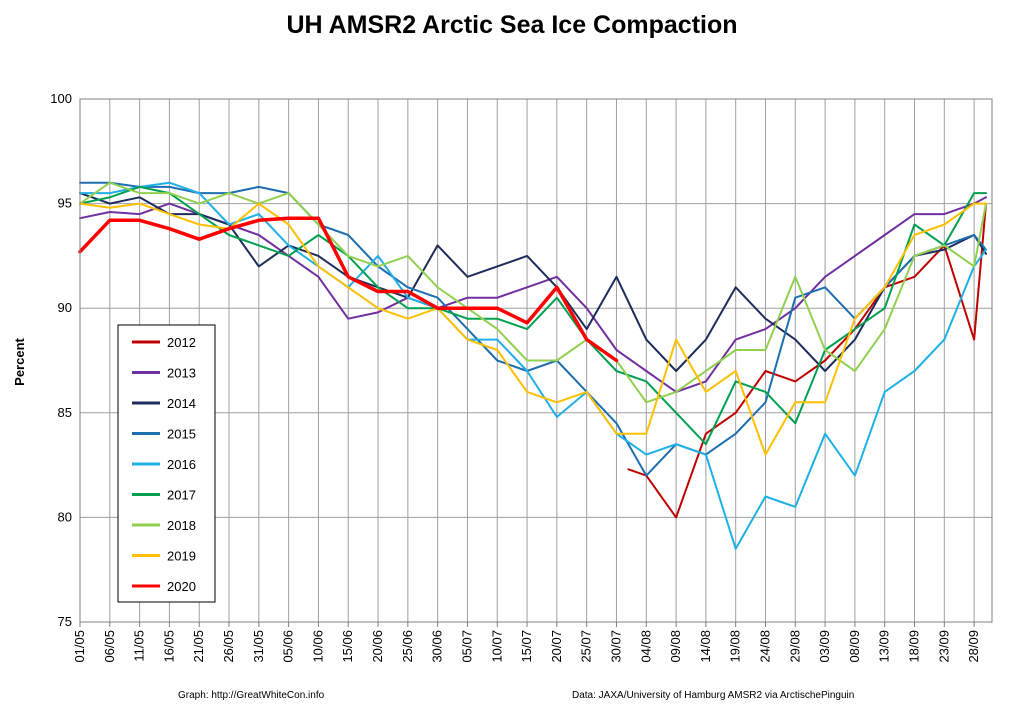  Describe the element at coordinates (19, 361) in the screenshot. I see `y-axis-label: Percent` at that location.